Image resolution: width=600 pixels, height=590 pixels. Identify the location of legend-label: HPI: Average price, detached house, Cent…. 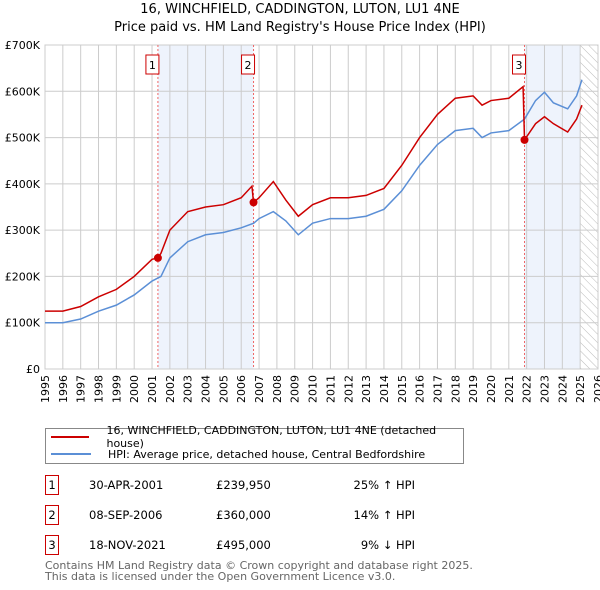
(267, 454).